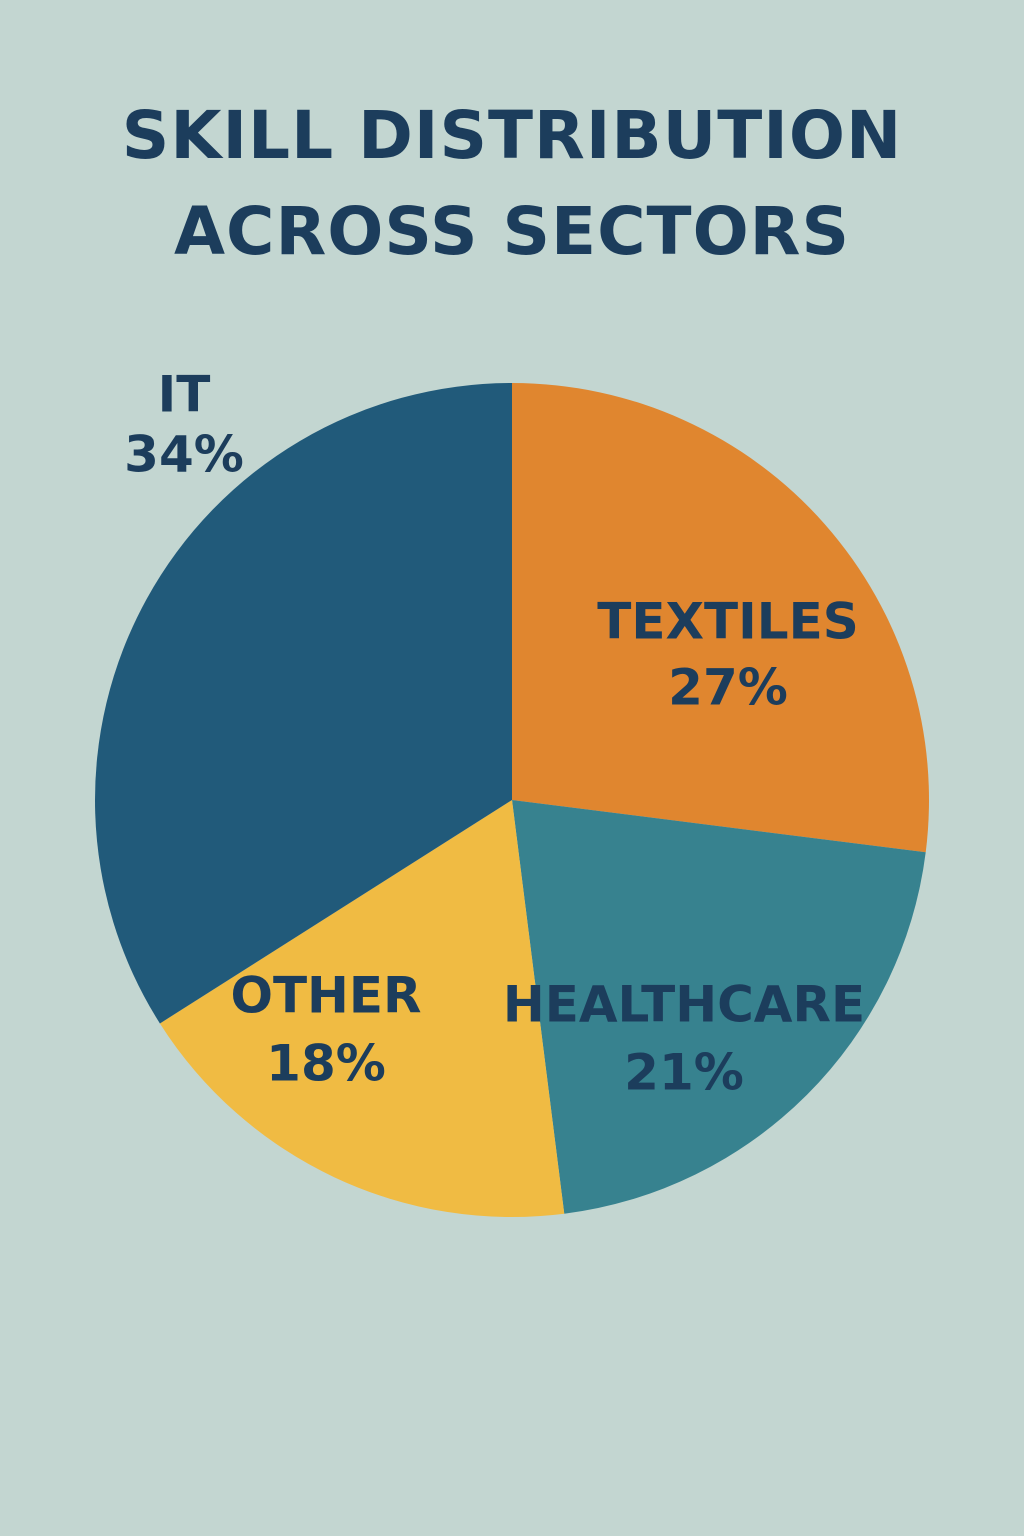 This screenshot has height=1536, width=1024. What do you see at coordinates (684, 1005) in the screenshot?
I see `slice-label: HEALTHCARE` at bounding box center [684, 1005].